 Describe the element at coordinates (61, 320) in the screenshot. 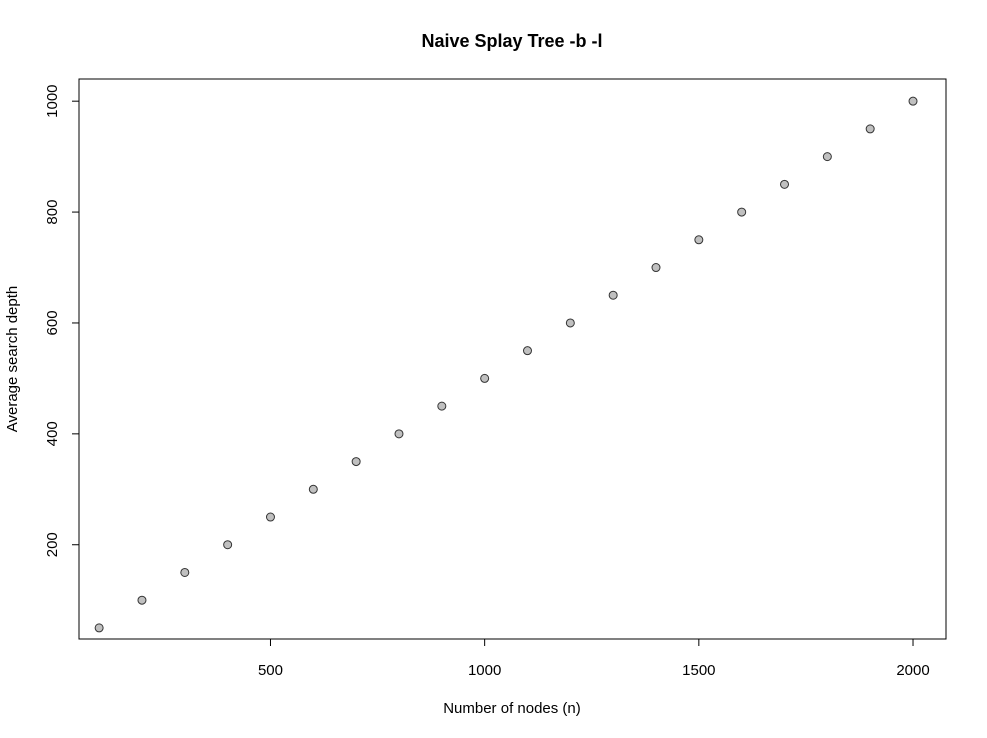

I see `y-axis: 200 400 600 800 1000` at that location.